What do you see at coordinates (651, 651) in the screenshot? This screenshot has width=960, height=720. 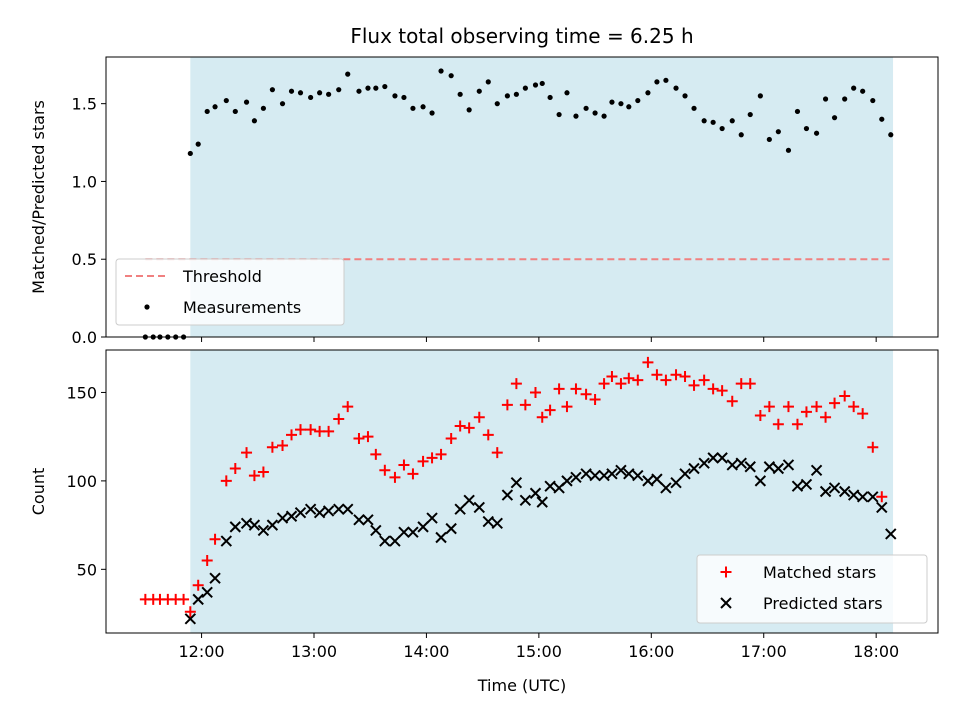 I see `x-tick-label: 16:00` at bounding box center [651, 651].